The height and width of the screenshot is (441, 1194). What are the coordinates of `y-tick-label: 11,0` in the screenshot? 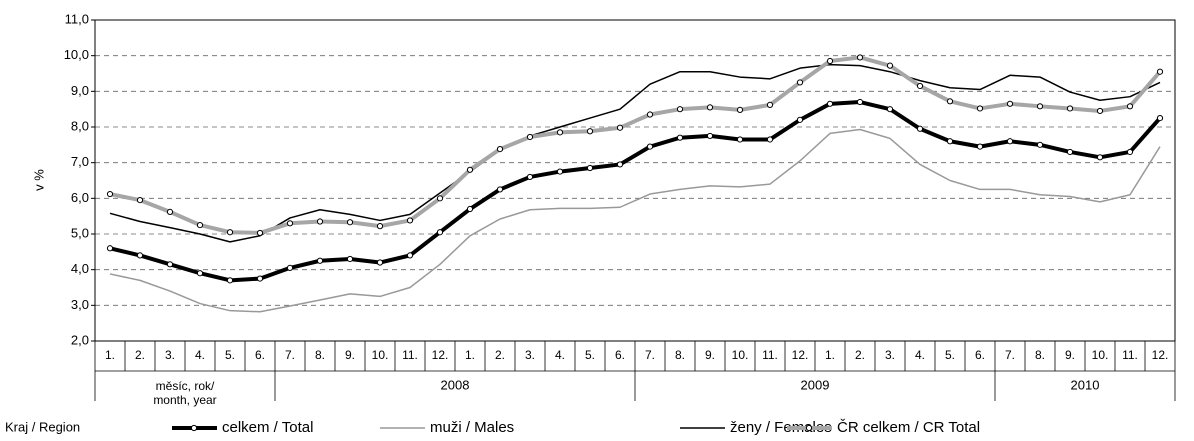 It's located at (77, 18).